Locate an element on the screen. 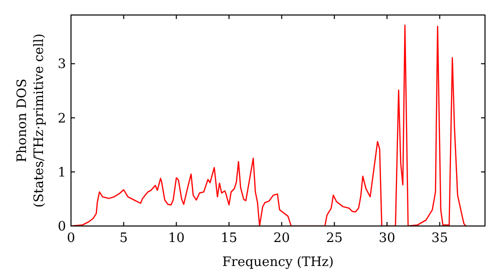  x-tick-label: 35 is located at coordinates (439, 238).